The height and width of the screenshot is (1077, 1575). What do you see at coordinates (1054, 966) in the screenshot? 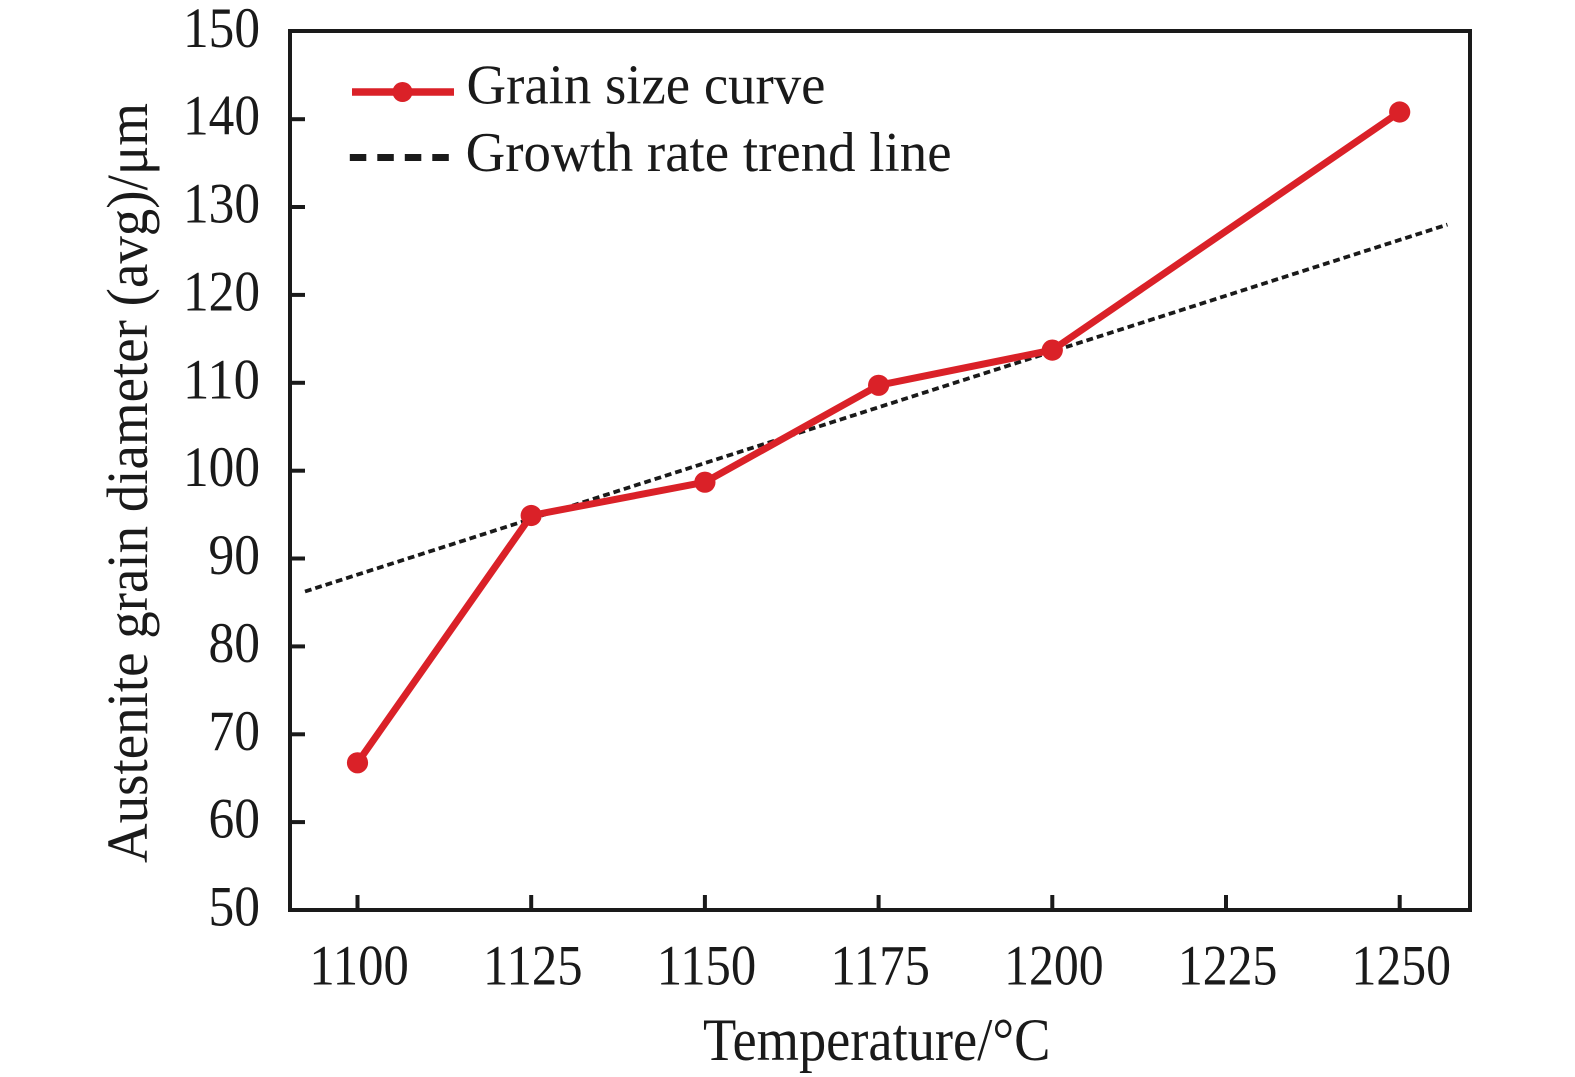
I see `svg-text: 1200` at bounding box center [1054, 966].